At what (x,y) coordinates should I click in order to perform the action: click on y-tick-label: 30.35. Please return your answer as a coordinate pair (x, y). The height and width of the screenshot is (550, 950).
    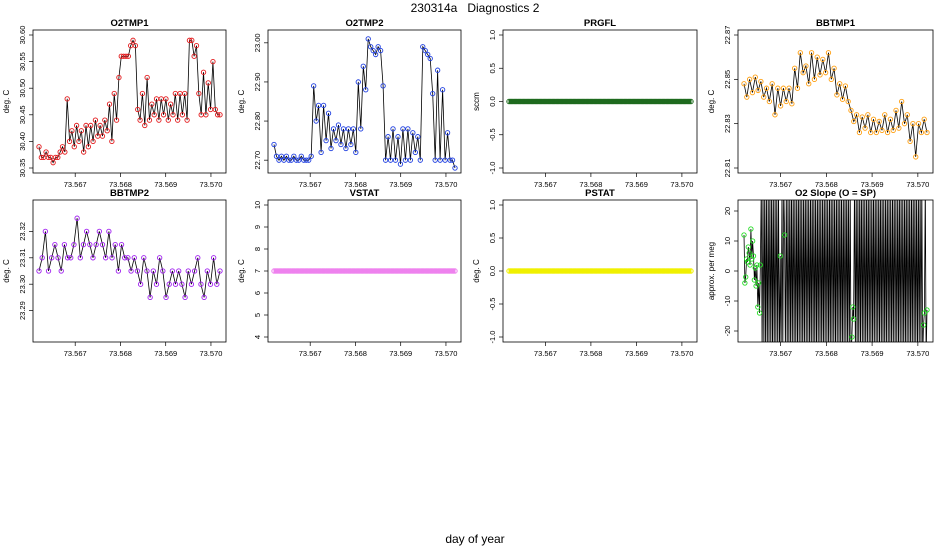
    Looking at the image, I should click on (22, 168).